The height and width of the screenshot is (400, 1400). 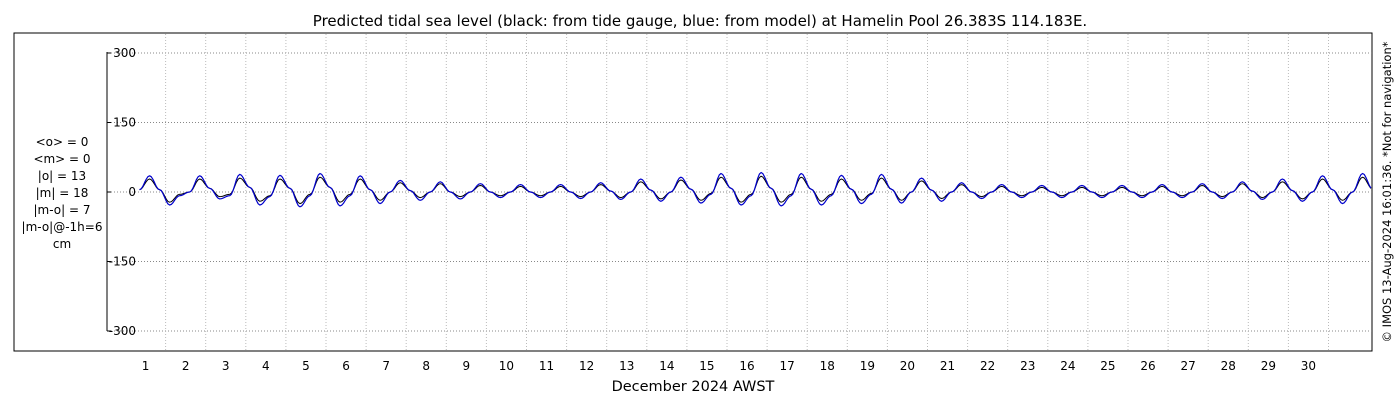 I want to click on x-tick-label: 13, so click(x=626, y=366).